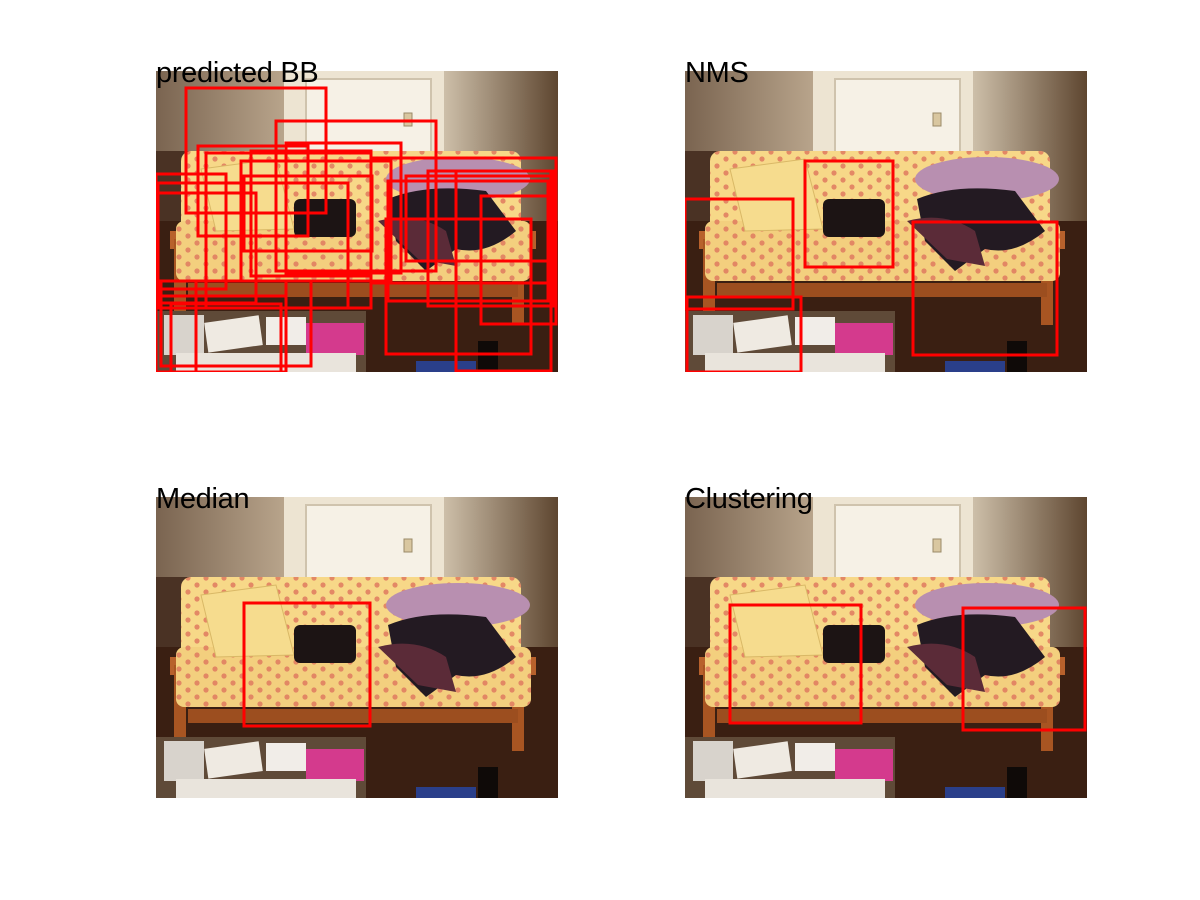 The height and width of the screenshot is (900, 1200). Describe the element at coordinates (203, 499) in the screenshot. I see `panel-title: Median` at that location.